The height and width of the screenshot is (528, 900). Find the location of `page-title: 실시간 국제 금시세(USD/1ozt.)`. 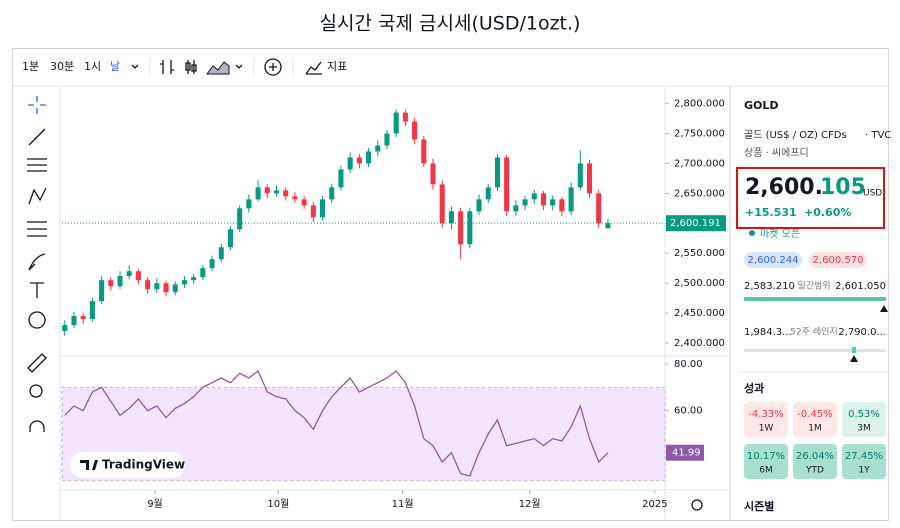

page-title: 실시간 국제 금시세(USD/1ozt.) is located at coordinates (450, 24).